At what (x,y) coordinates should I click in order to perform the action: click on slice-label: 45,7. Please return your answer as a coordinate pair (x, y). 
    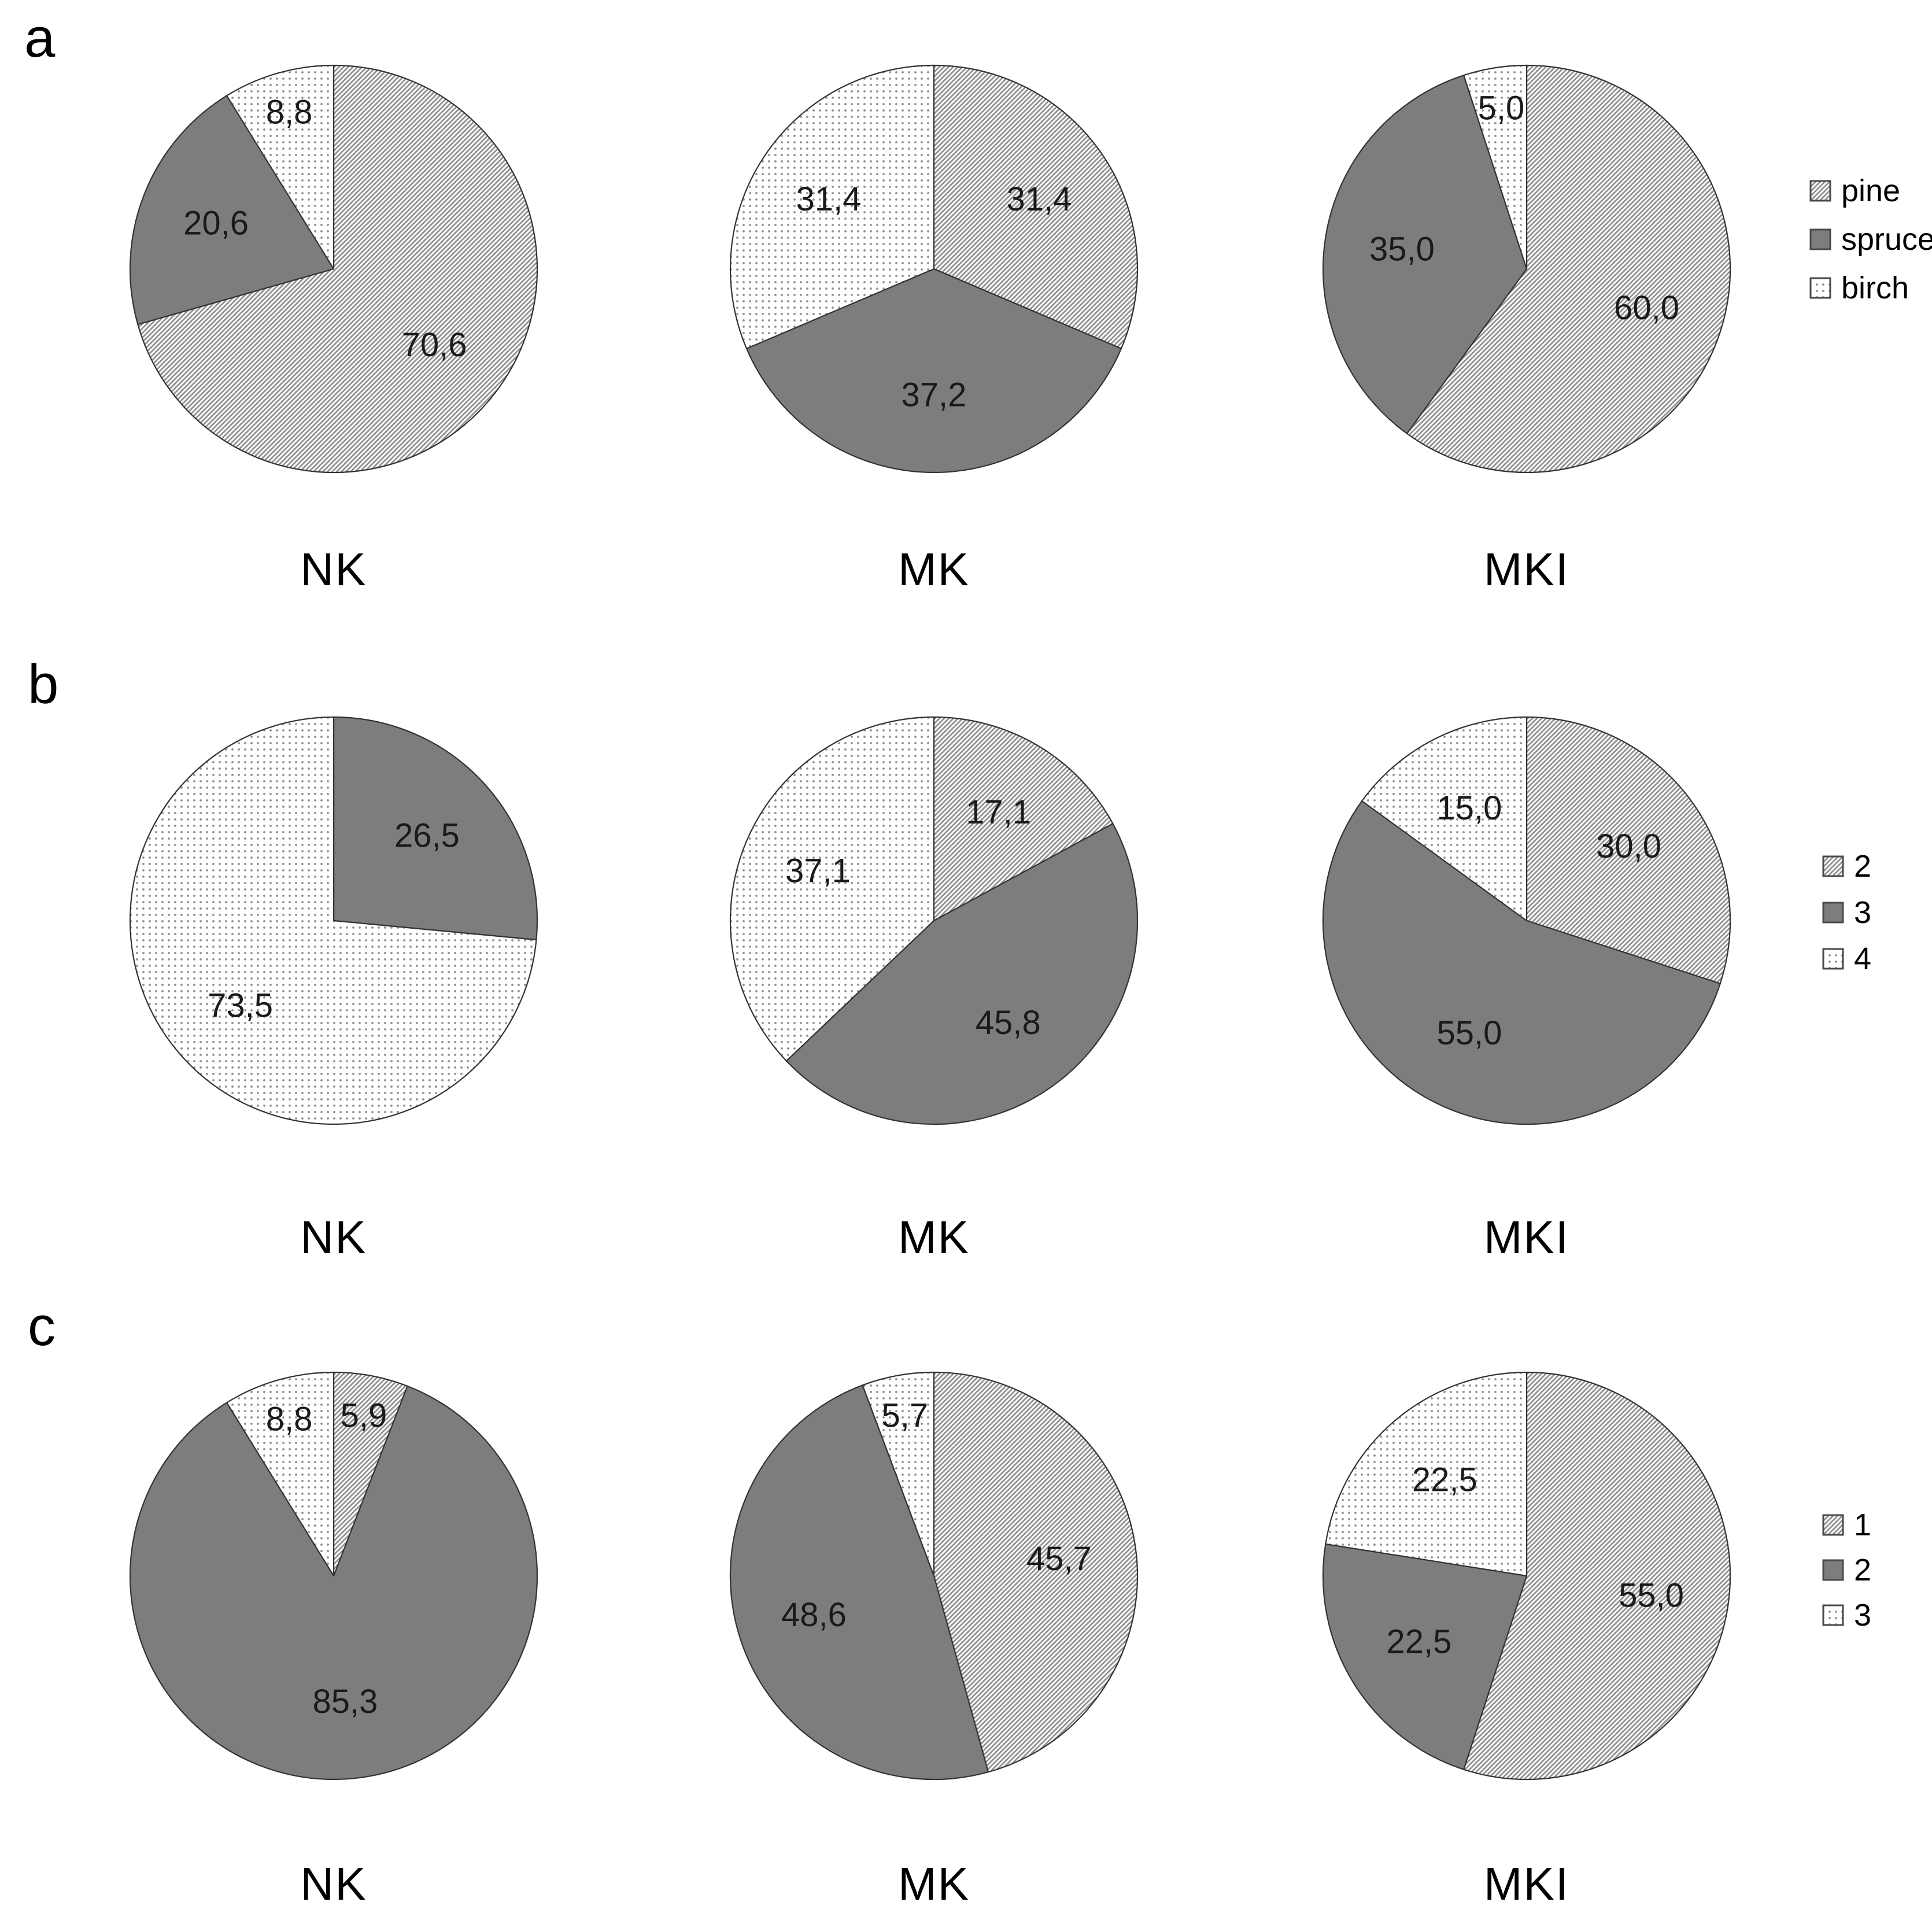
    Looking at the image, I should click on (1059, 1559).